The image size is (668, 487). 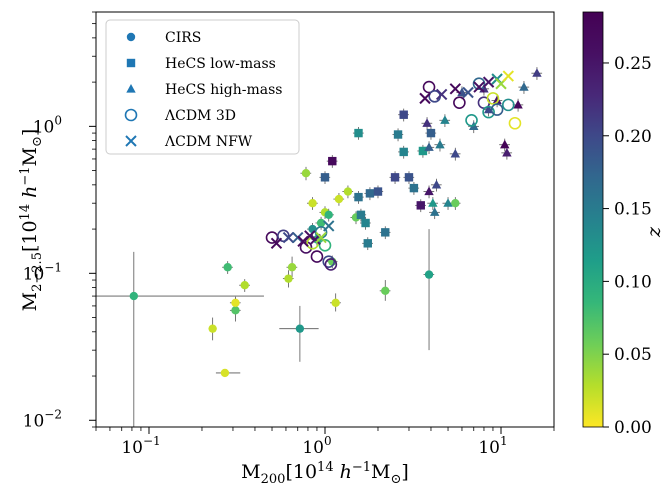 What do you see at coordinates (633, 137) in the screenshot?
I see `colorbar-tick-label: 0.20` at bounding box center [633, 137].